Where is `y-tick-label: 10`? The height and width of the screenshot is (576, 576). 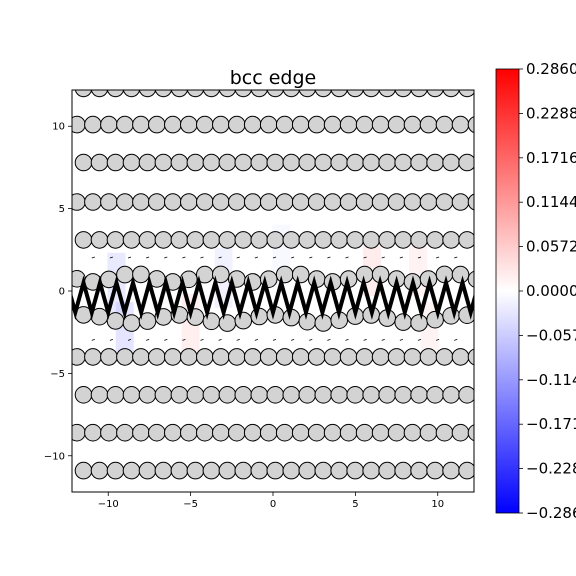
y-tick-label: 10 is located at coordinates (58, 127).